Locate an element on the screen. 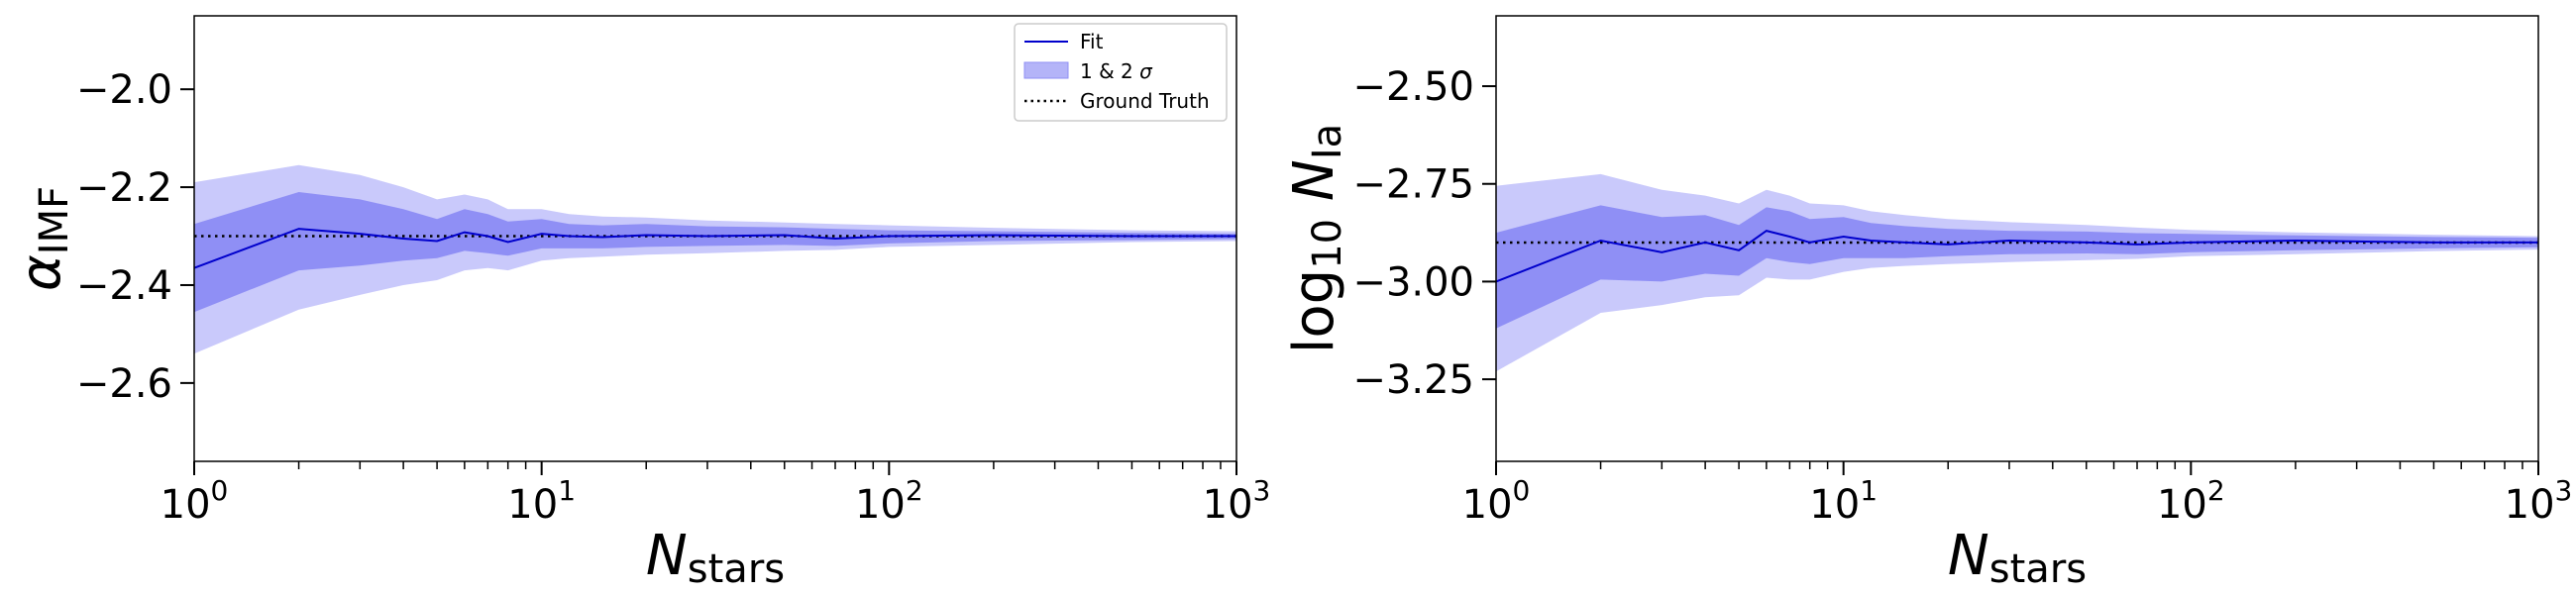  x-ticks-left: 10⁰ 10¹ 10² 10³ is located at coordinates (716, 495).